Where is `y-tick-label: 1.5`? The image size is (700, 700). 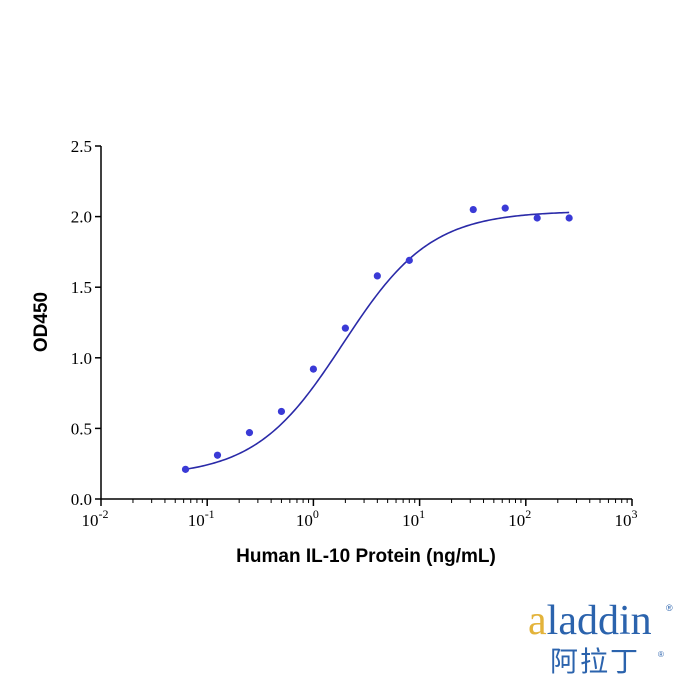 y-tick-label: 1.5 is located at coordinates (81, 287).